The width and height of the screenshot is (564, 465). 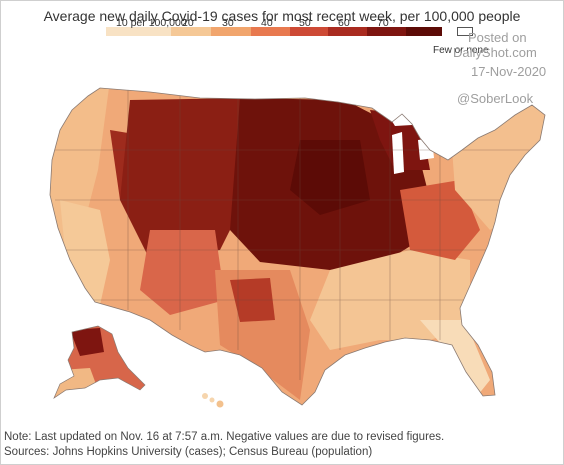 I want to click on legend-color-bar, so click(x=274, y=31).